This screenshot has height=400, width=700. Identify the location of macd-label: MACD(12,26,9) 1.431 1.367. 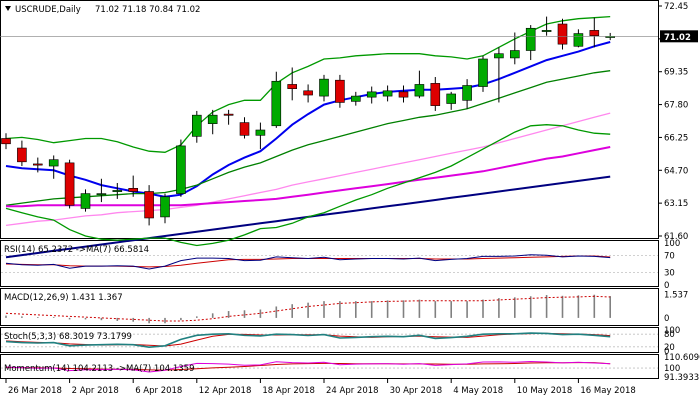
(63, 298).